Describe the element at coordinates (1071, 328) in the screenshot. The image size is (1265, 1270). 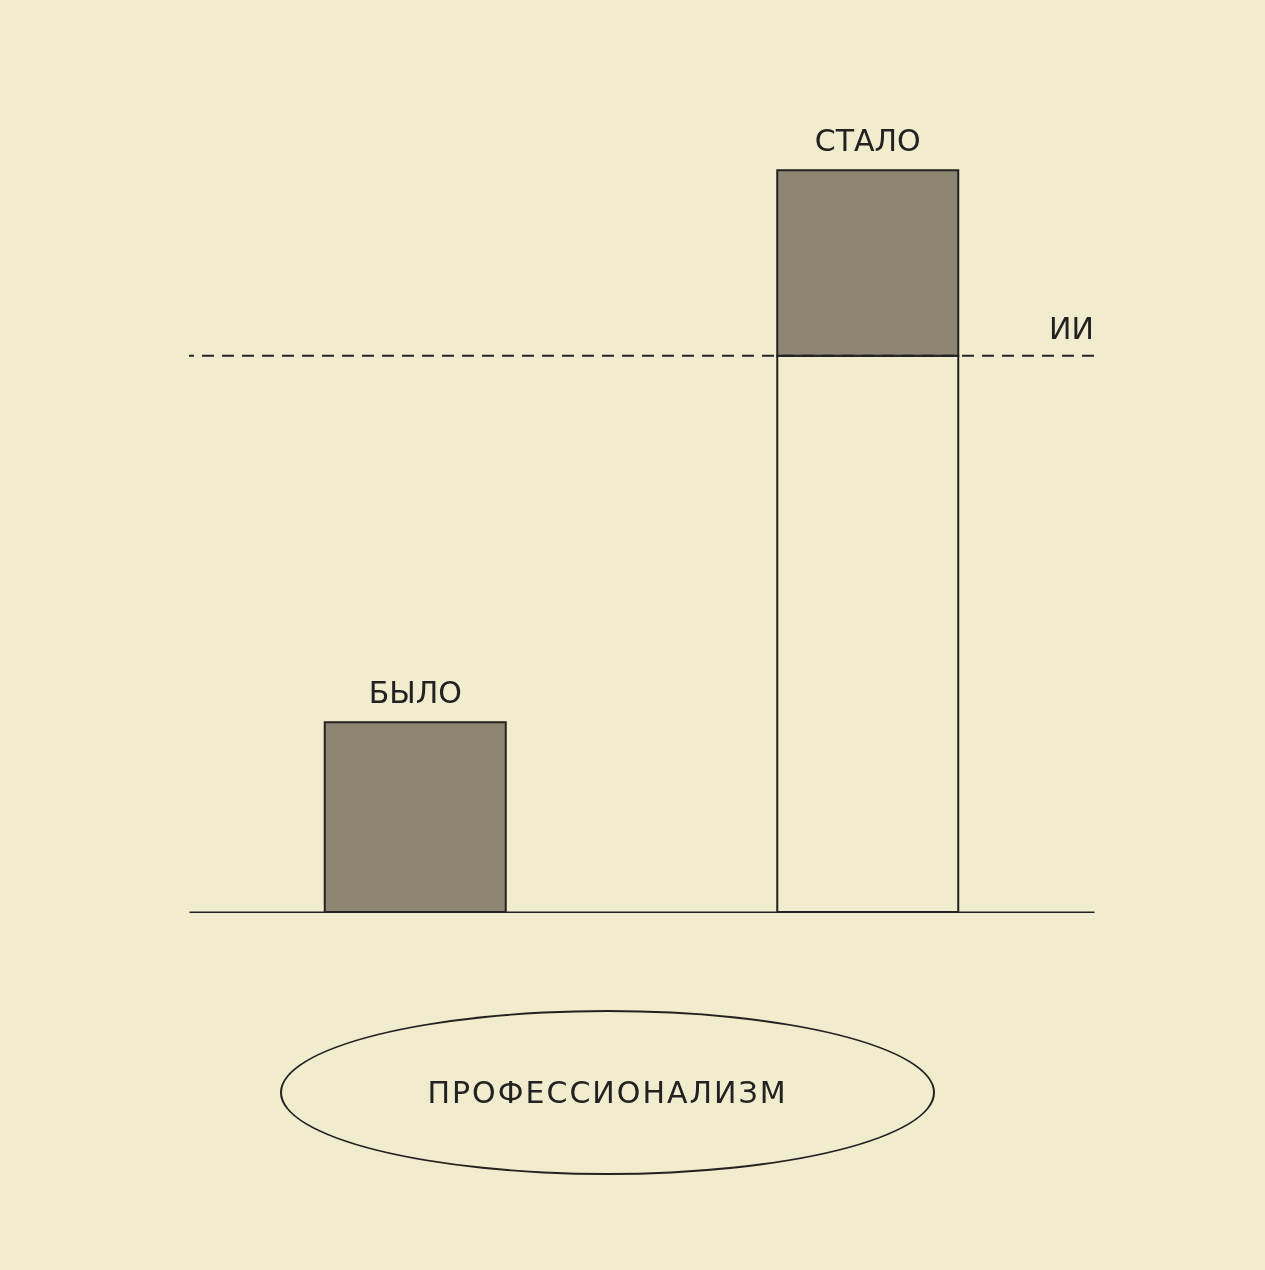
I see `ref-line-label: ИИ` at that location.